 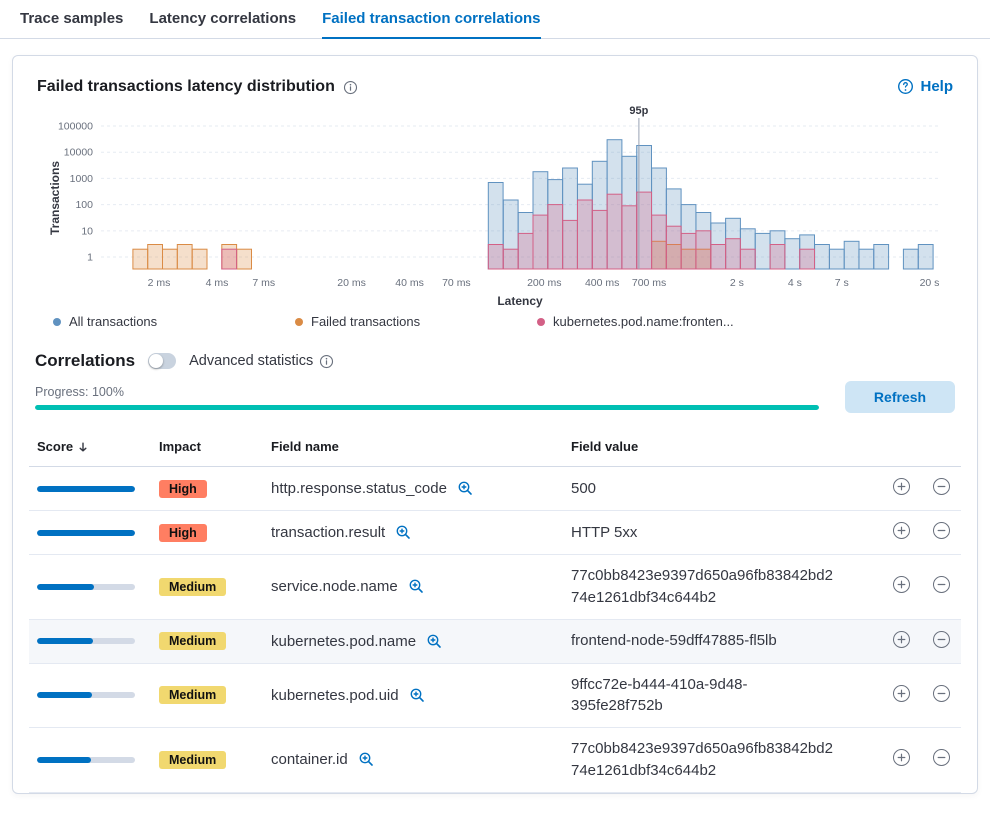 What do you see at coordinates (413, 488) in the screenshot?
I see `field-name-cell: http.response.status_code` at bounding box center [413, 488].